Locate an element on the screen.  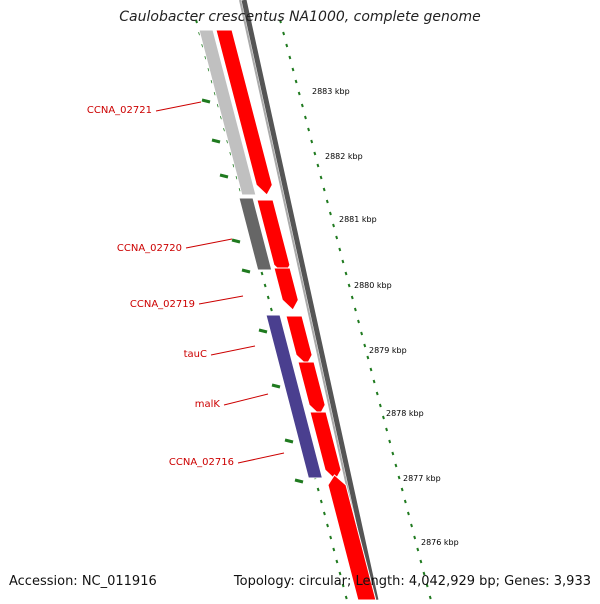
scale-label: 2876 kbp is located at coordinates (440, 542).